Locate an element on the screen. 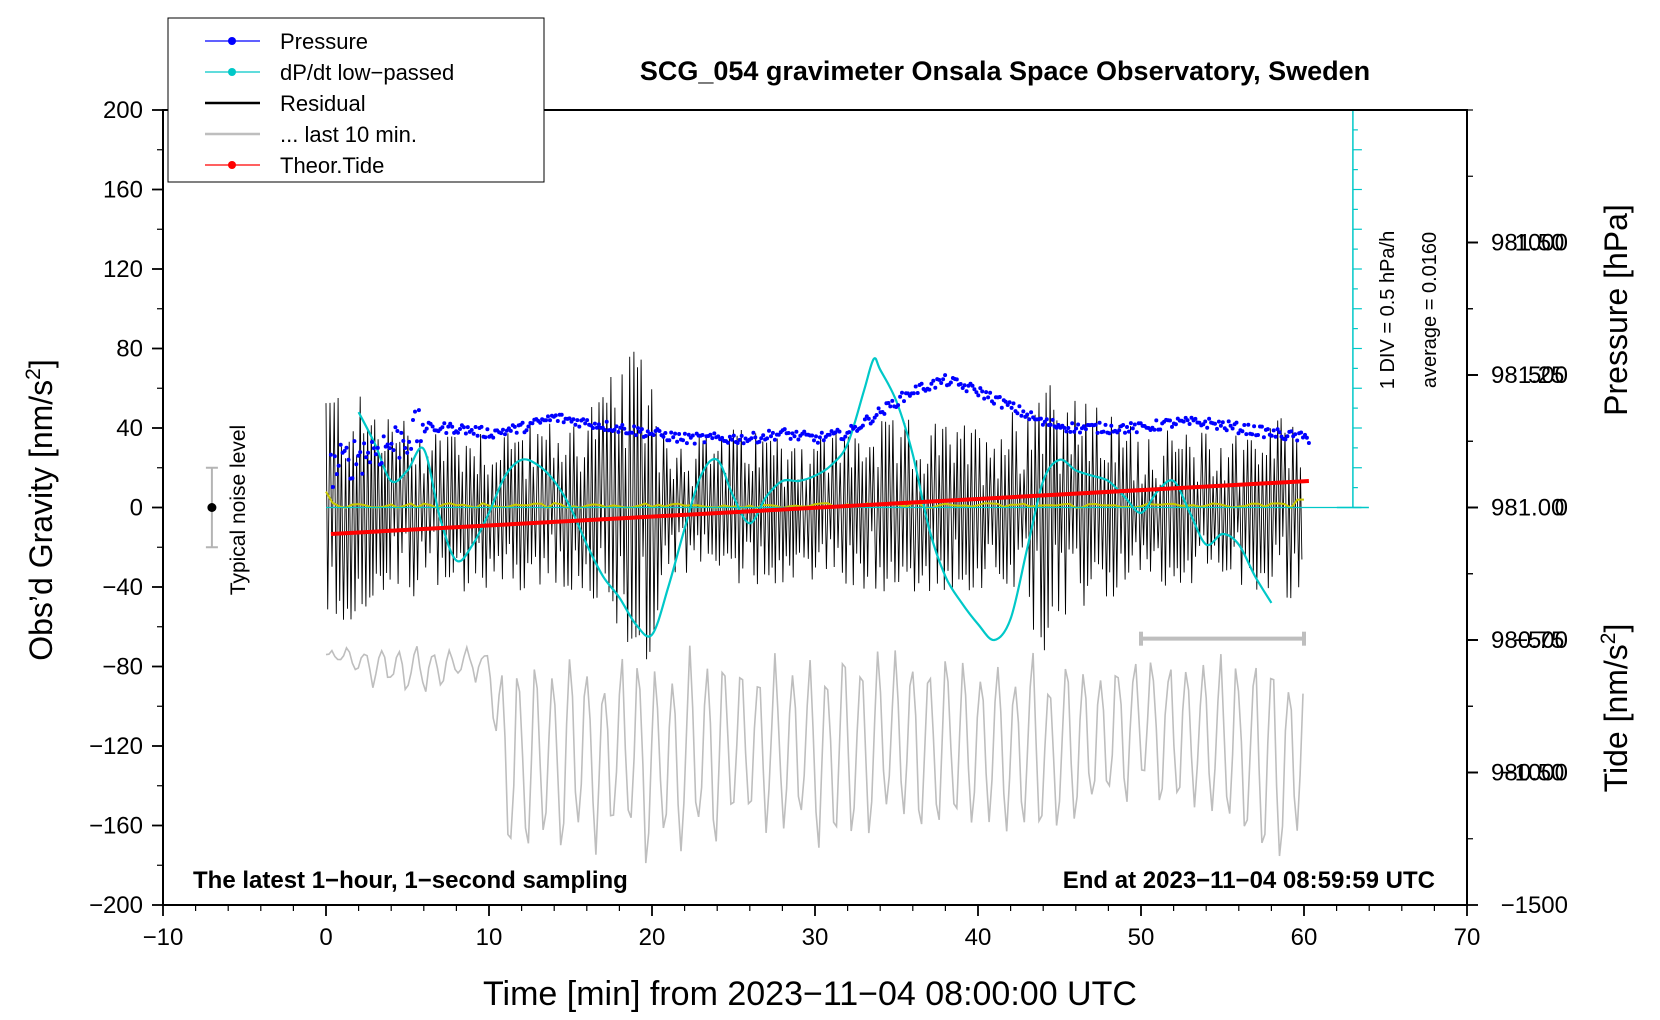  y-axis-label-left-main: Obs’d Gravity [nm/s is located at coordinates (41, 520).